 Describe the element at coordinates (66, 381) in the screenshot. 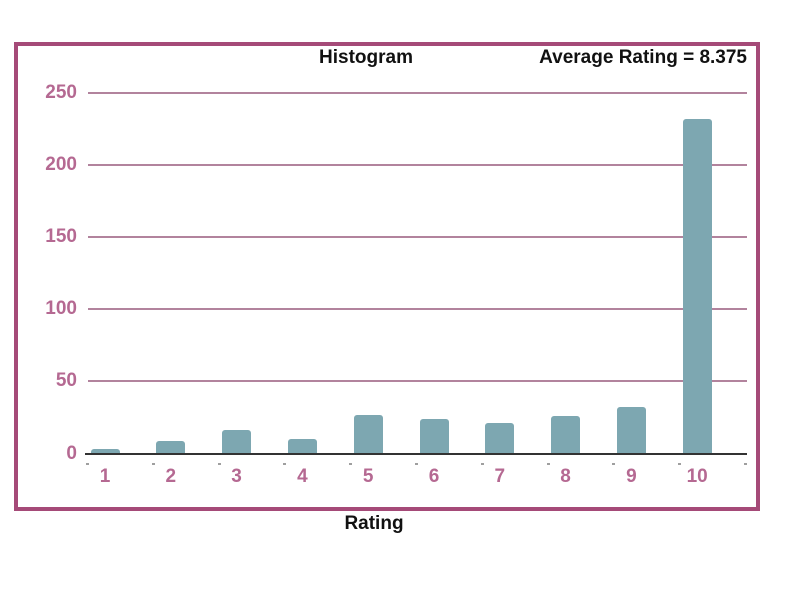

I see `y-tick-label-50: 50` at that location.